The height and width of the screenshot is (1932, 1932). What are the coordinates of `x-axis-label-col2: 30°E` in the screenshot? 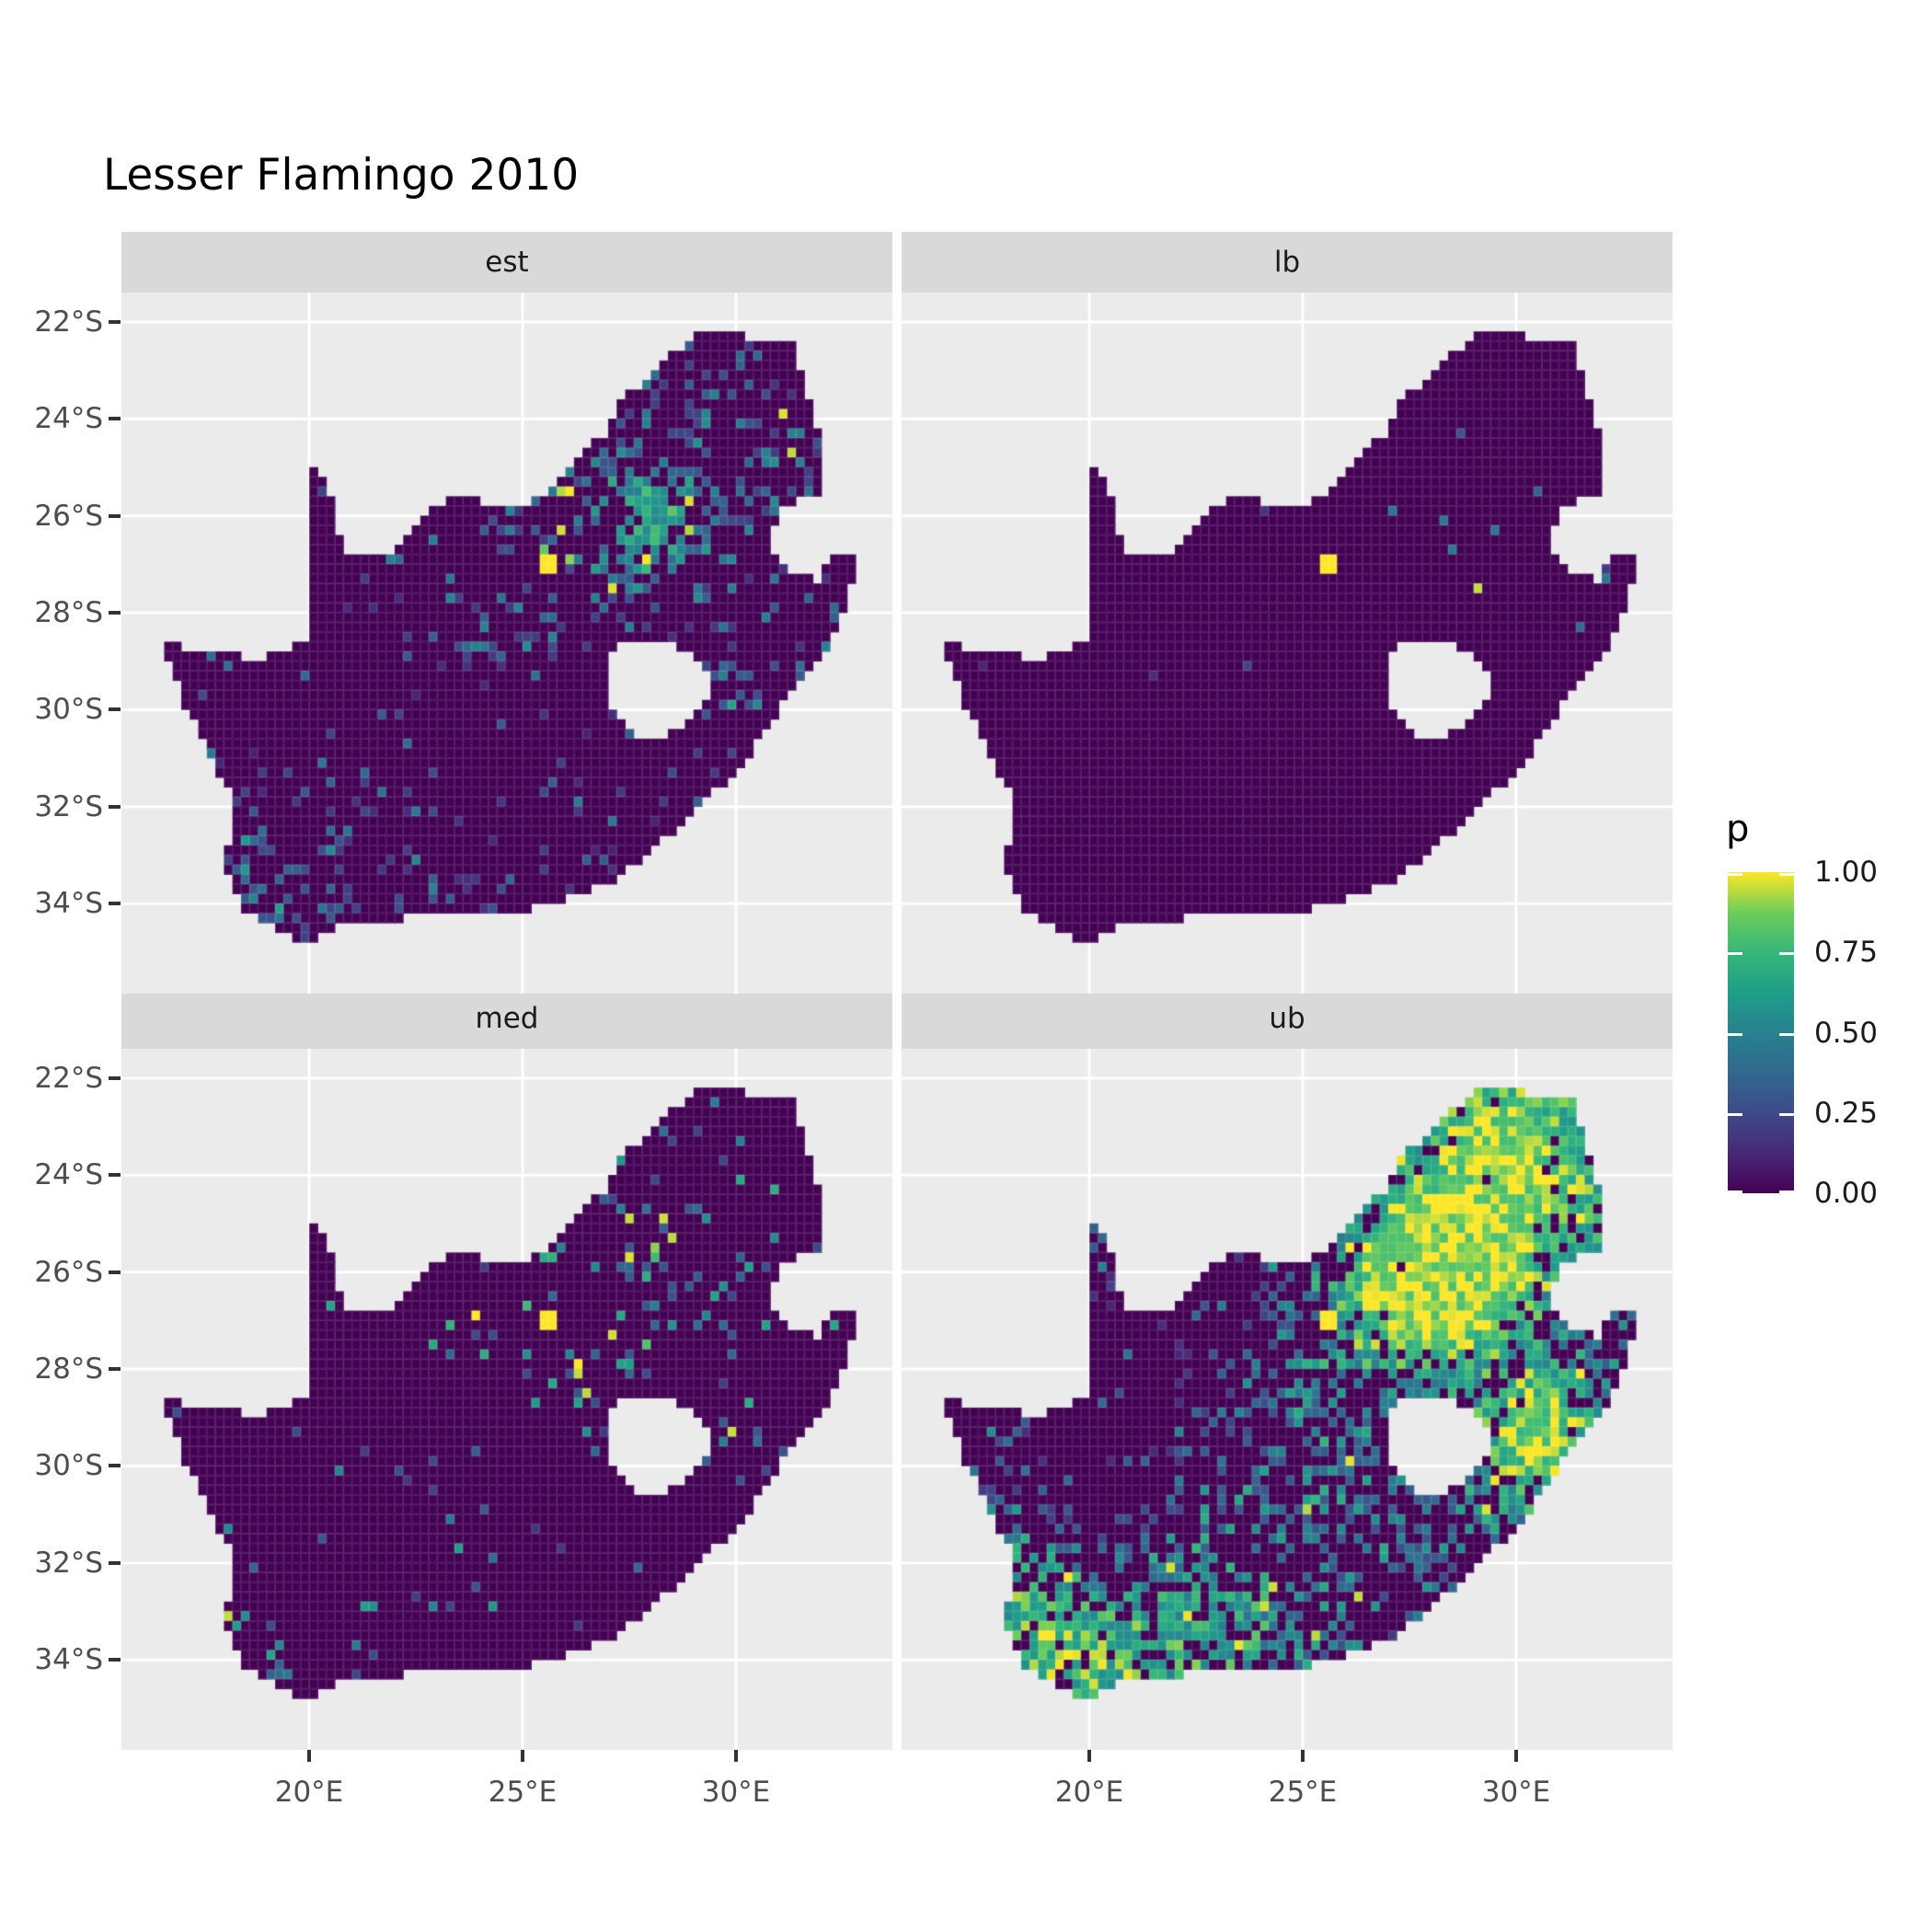 It's located at (1516, 1792).